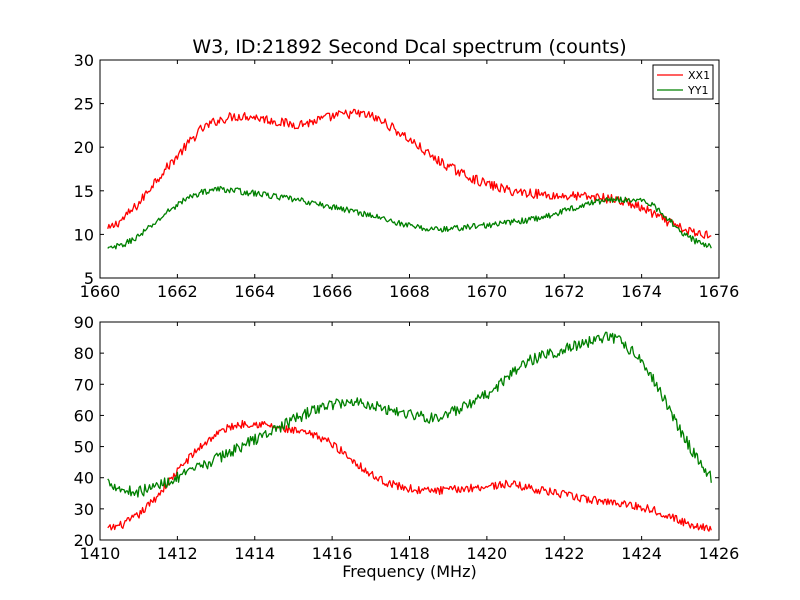 The height and width of the screenshot is (600, 800). What do you see at coordinates (332, 553) in the screenshot?
I see `x-tick-label: 1416` at bounding box center [332, 553].